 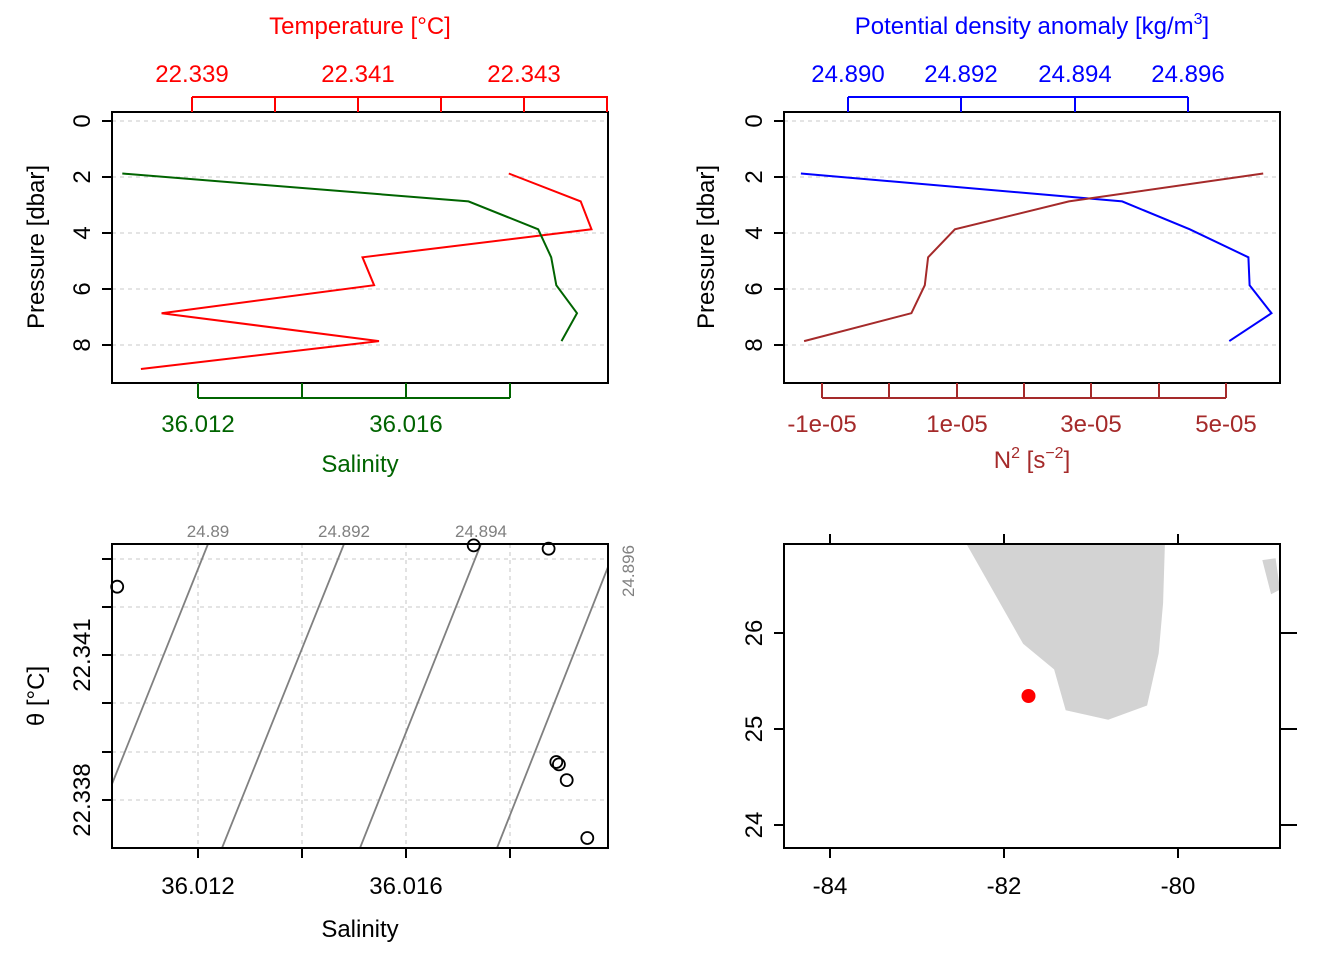 I want to click on top-tick-label: 24.892, so click(x=960, y=74).